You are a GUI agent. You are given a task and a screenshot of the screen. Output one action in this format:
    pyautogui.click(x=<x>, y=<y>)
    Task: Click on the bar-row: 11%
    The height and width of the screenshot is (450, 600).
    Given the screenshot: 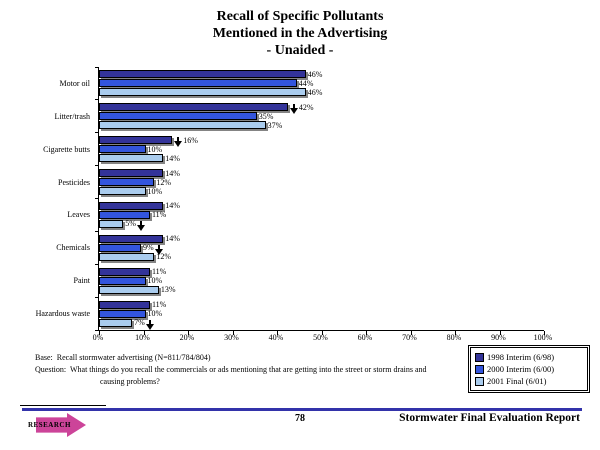 What is the action you would take?
    pyautogui.click(x=321, y=305)
    